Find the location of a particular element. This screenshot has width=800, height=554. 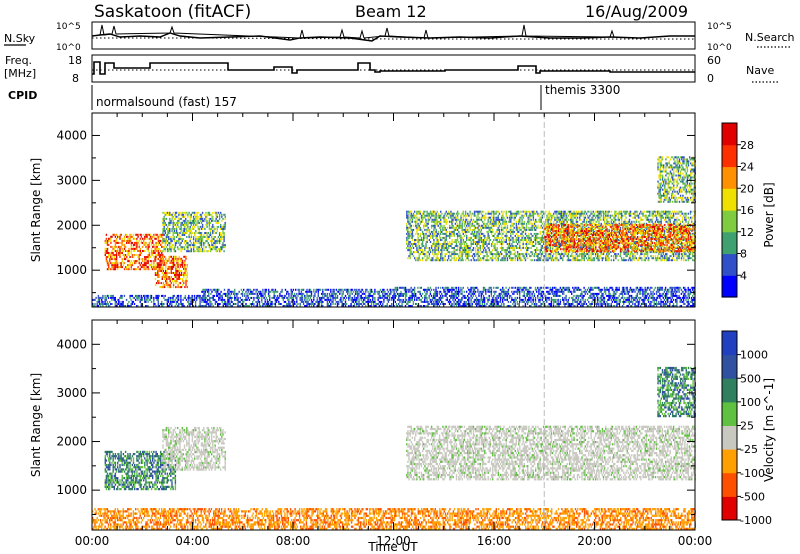

nsearch-label: N.Search is located at coordinates (770, 37).